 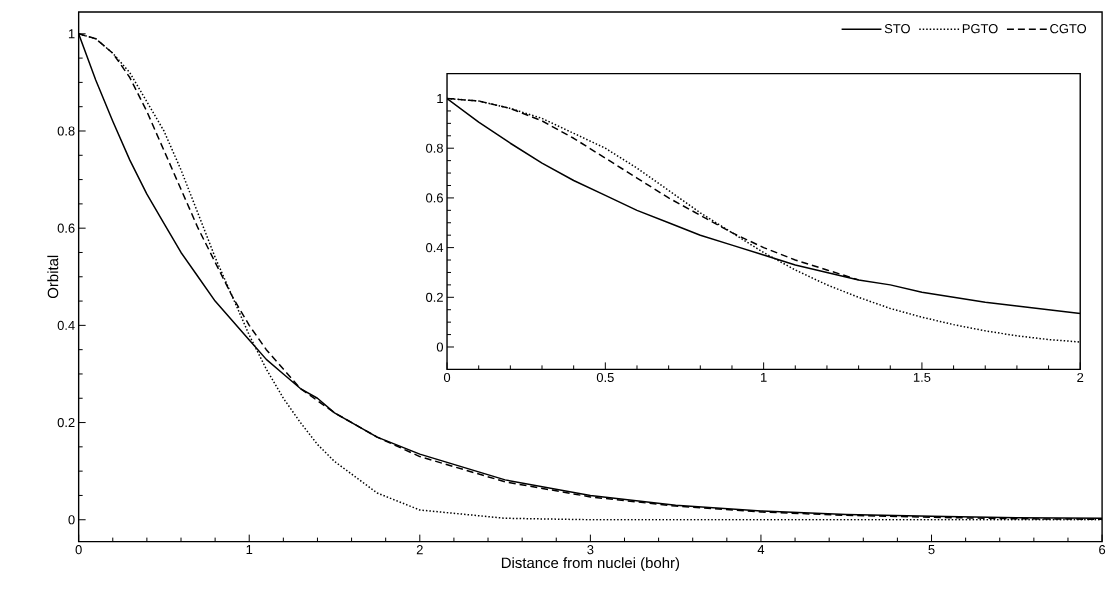 I want to click on legend-label: CGTO, so click(x=1068, y=28).